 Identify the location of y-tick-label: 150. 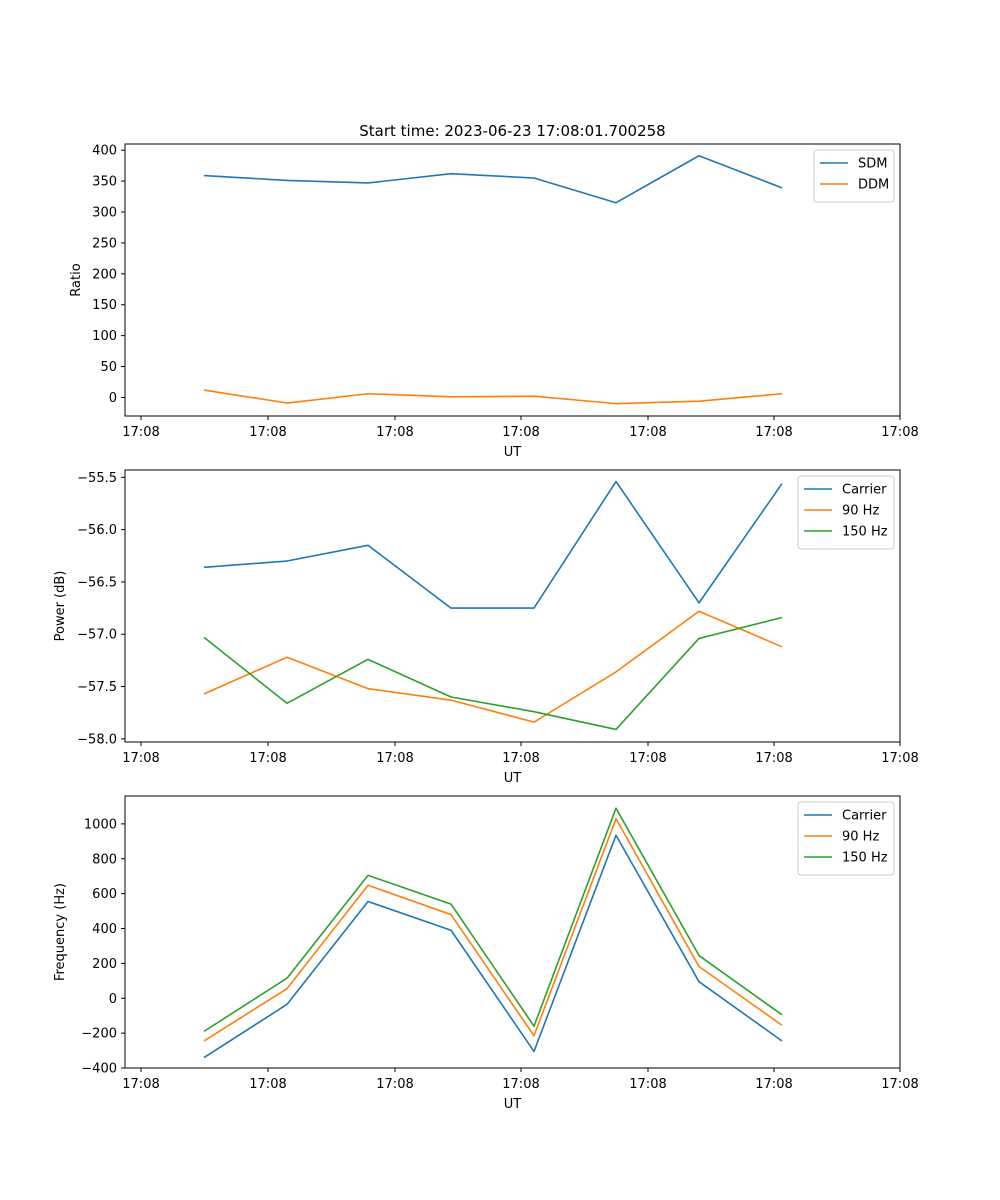
(104, 305).